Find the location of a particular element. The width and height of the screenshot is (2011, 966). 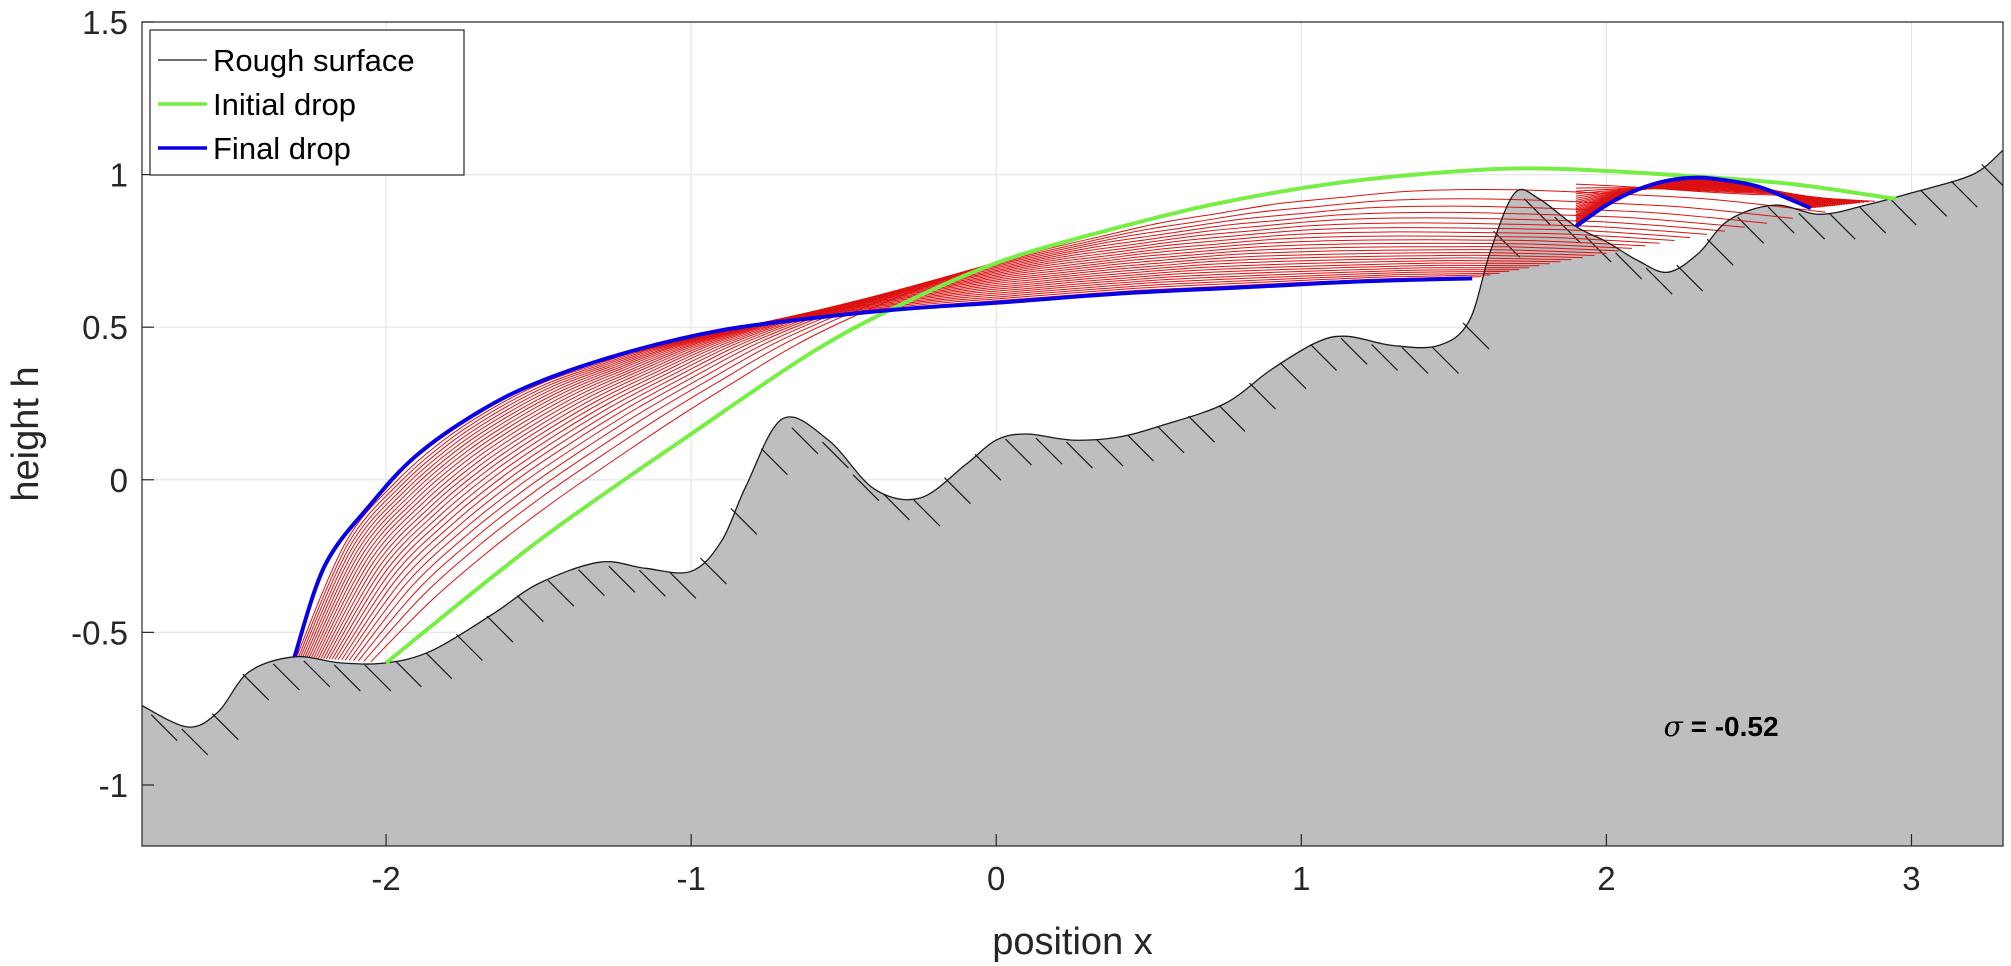

y-tick-label: 1.5 is located at coordinates (105, 22).